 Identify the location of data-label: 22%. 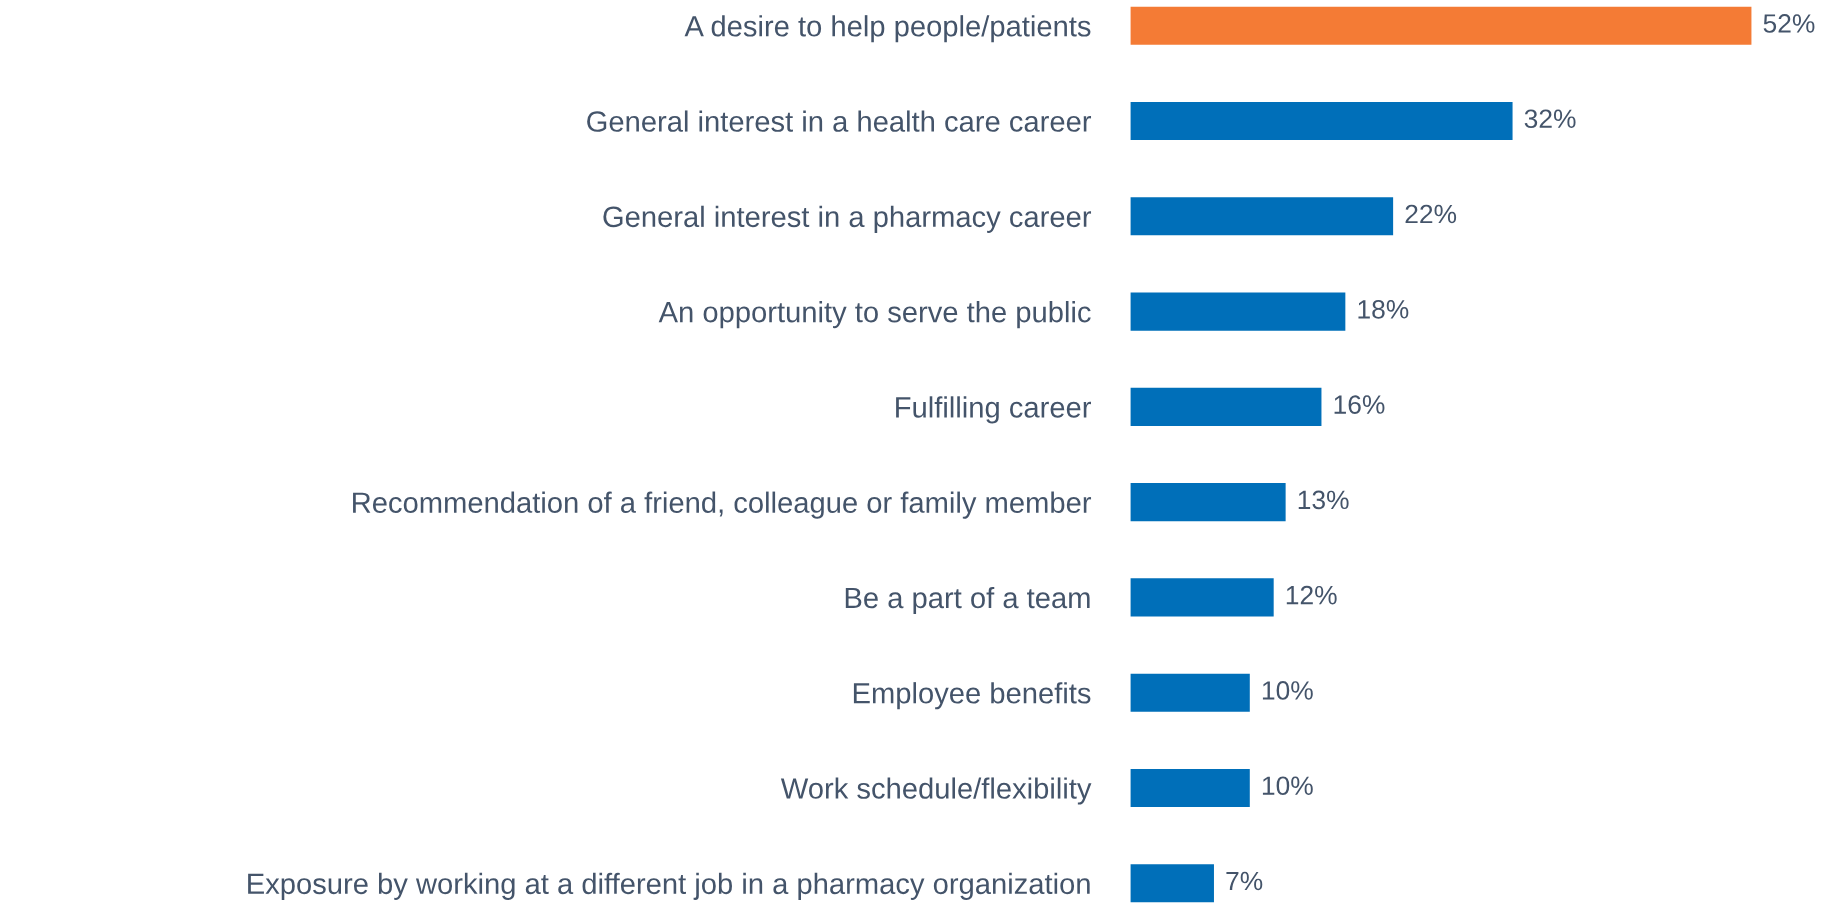
(1431, 214).